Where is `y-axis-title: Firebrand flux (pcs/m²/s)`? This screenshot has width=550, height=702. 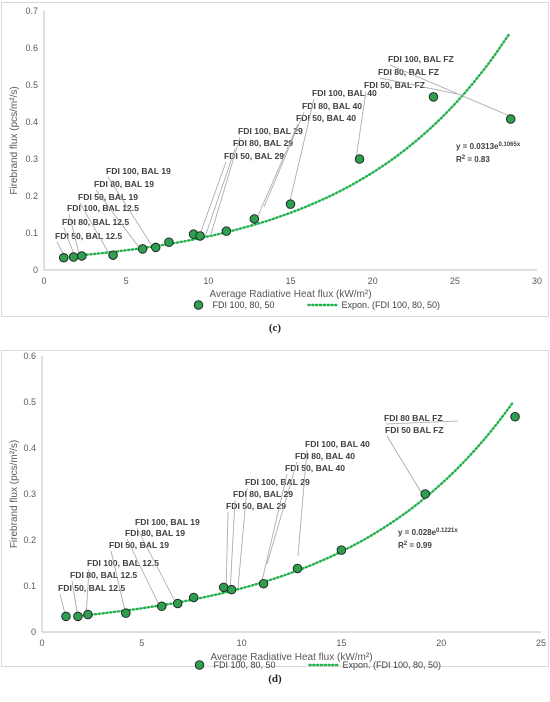 y-axis-title: Firebrand flux (pcs/m²/s) is located at coordinates (14, 140).